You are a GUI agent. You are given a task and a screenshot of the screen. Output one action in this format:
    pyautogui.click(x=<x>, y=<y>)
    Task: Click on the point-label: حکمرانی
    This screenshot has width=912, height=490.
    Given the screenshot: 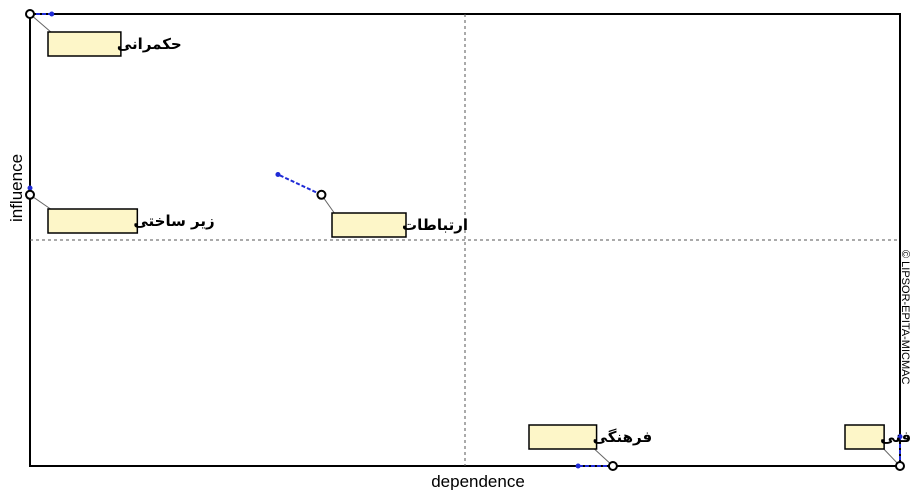 What is the action you would take?
    pyautogui.click(x=114, y=44)
    